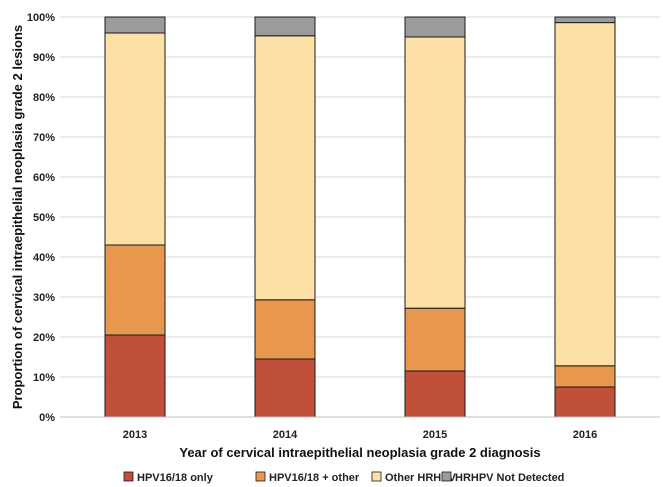  I want to click on bar-segment-hpv16-18-other-2015, so click(435, 339).